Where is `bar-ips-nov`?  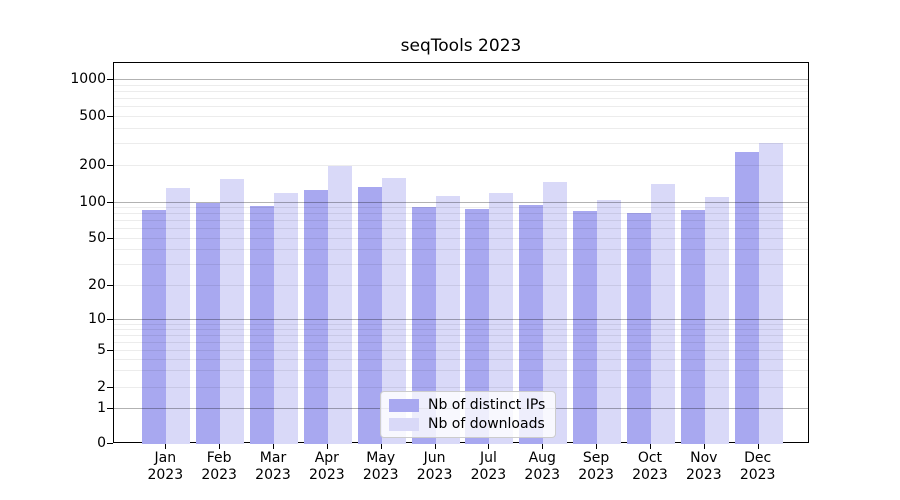
bar-ips-nov is located at coordinates (692, 326).